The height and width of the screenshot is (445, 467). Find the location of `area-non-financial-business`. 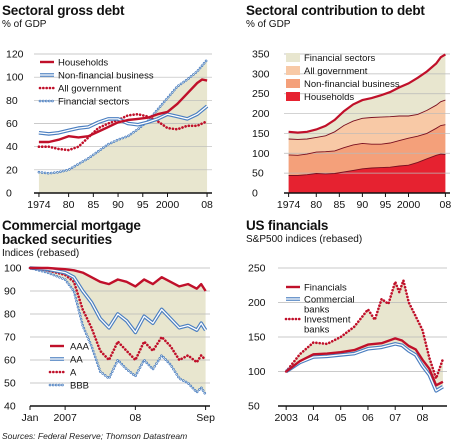

area-non-financial-business is located at coordinates (367, 150).